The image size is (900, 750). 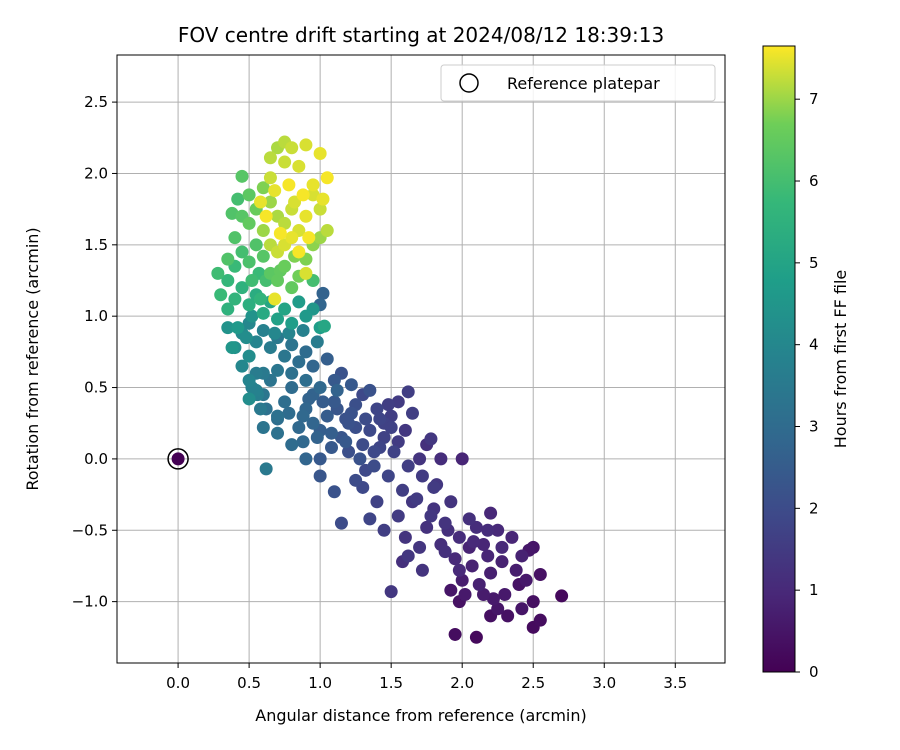 I want to click on legend-box, so click(x=578, y=83).